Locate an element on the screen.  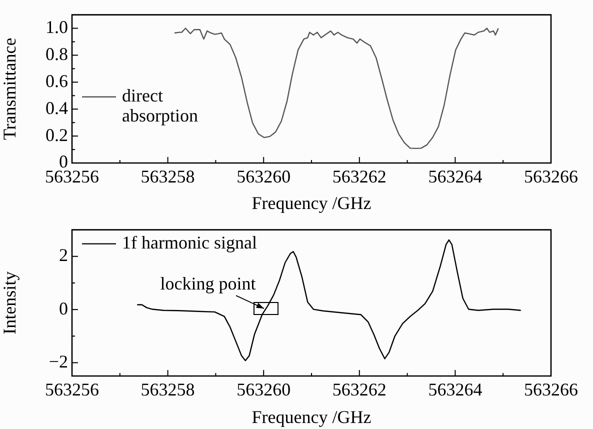
y-tick-label: 2 is located at coordinates (63, 255).